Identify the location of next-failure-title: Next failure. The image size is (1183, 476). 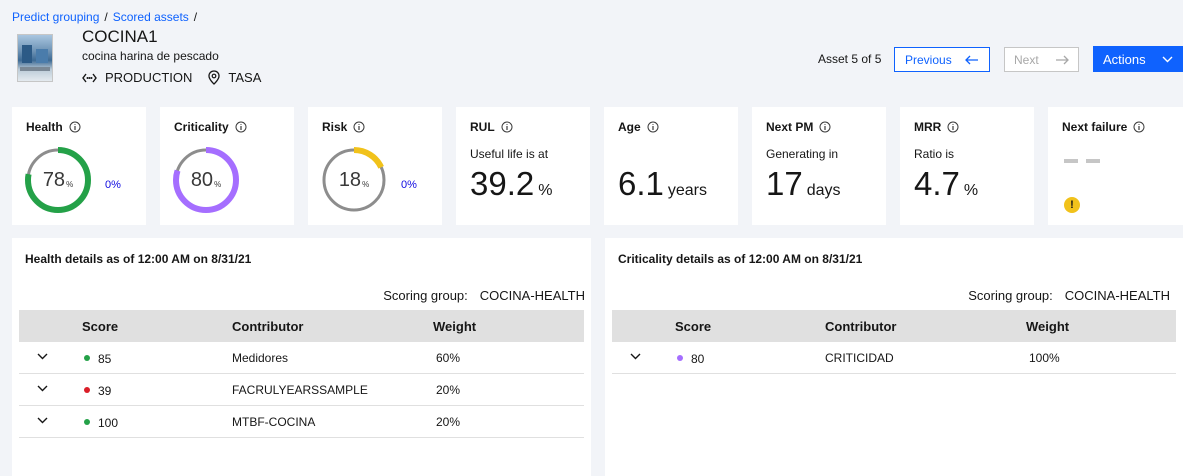
(1095, 127).